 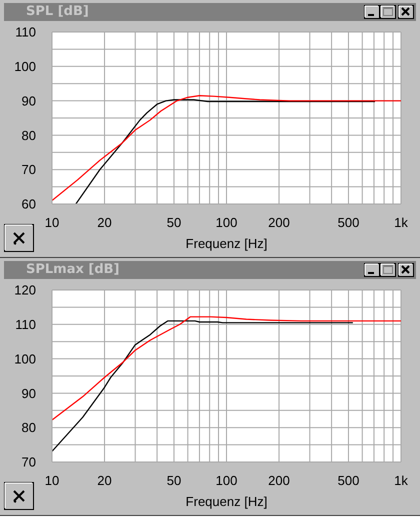 What do you see at coordinates (25, 290) in the screenshot?
I see `y-tick-label: 120` at bounding box center [25, 290].